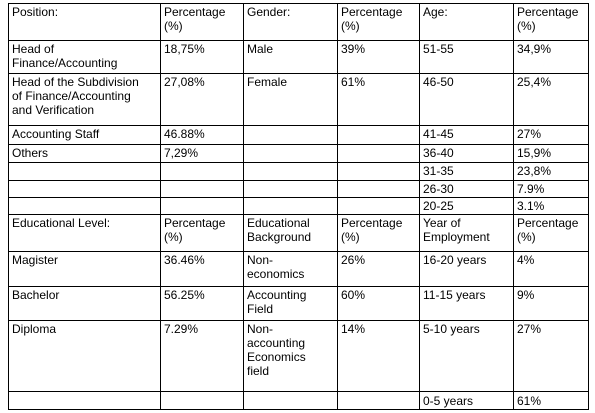 The width and height of the screenshot is (595, 413). I want to click on table-cell: 5-10 years, so click(466, 356).